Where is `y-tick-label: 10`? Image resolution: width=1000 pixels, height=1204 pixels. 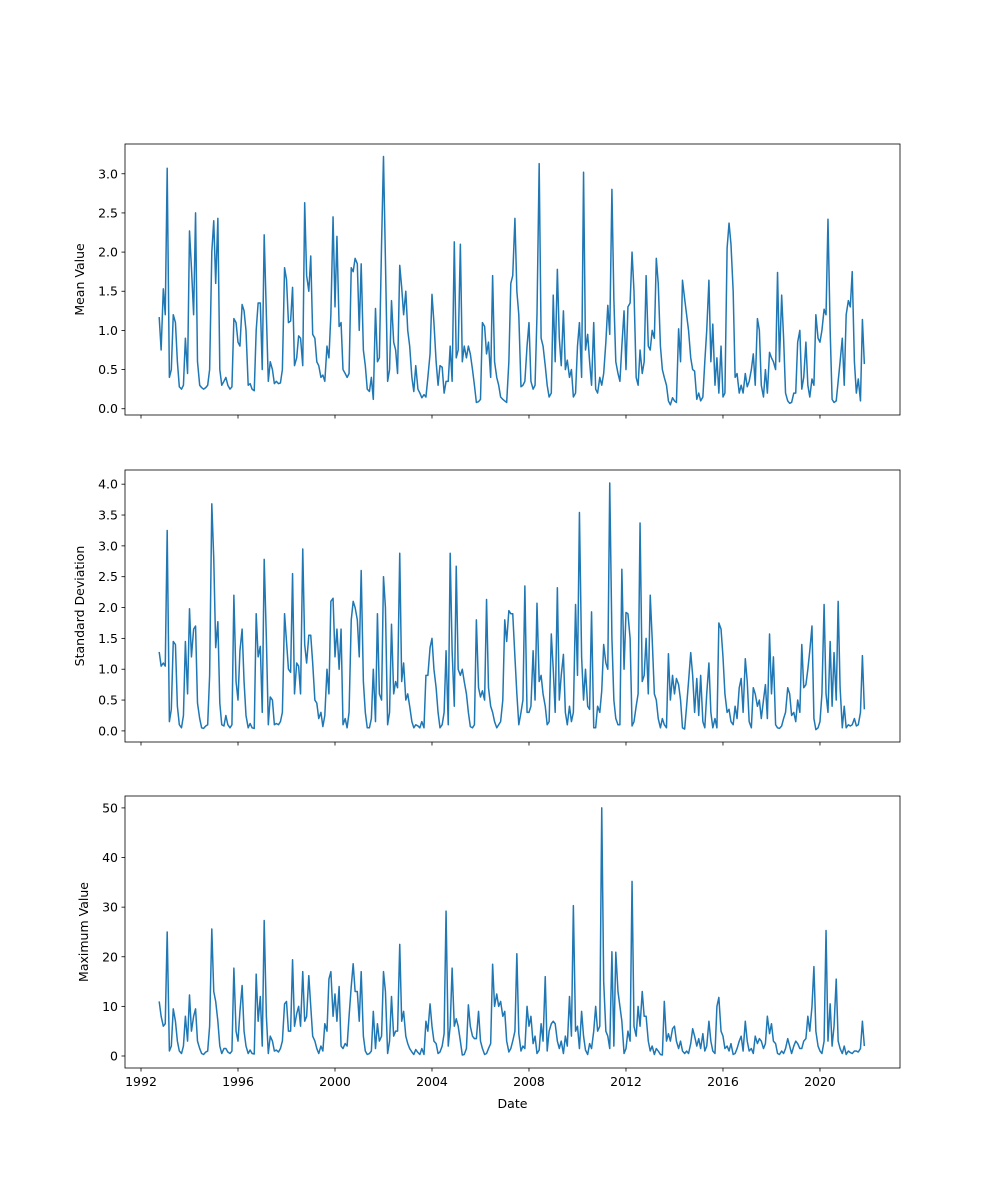 y-tick-label: 10 is located at coordinates (110, 1006).